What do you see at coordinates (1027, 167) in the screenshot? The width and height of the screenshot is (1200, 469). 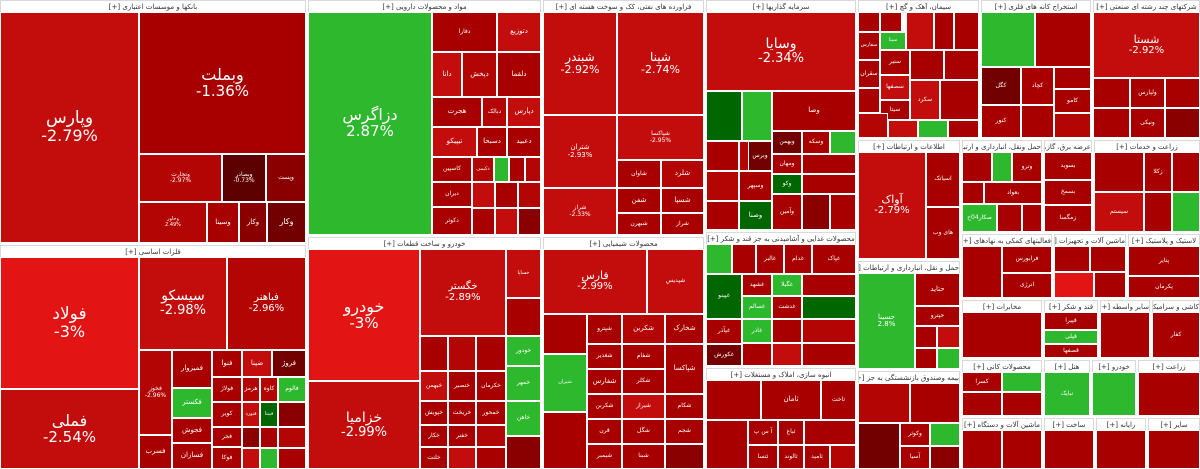 I see `stock-cell: وترو` at bounding box center [1027, 167].